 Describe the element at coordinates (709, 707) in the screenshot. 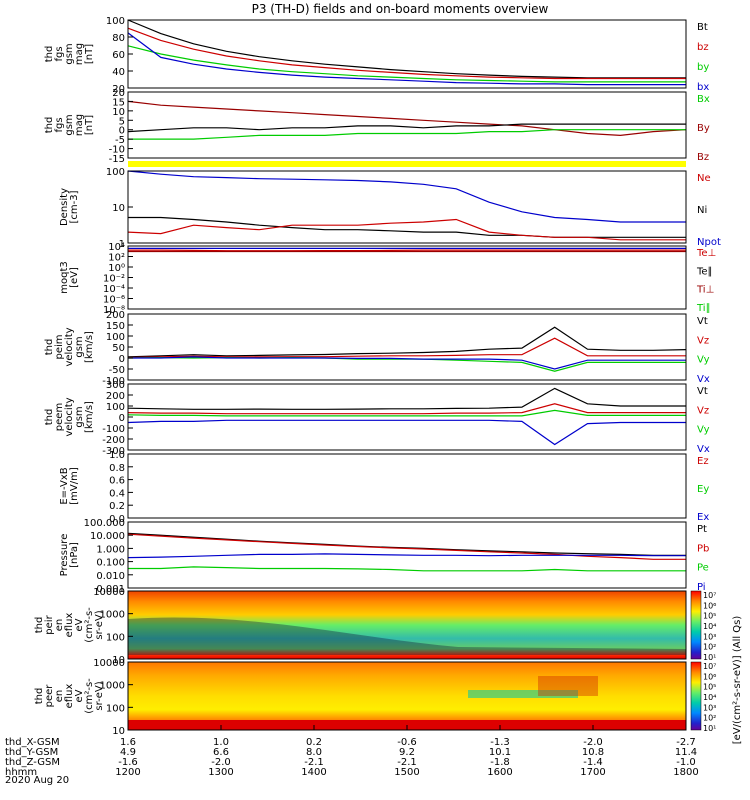

I see `colorbar-tick-label: 10³` at that location.